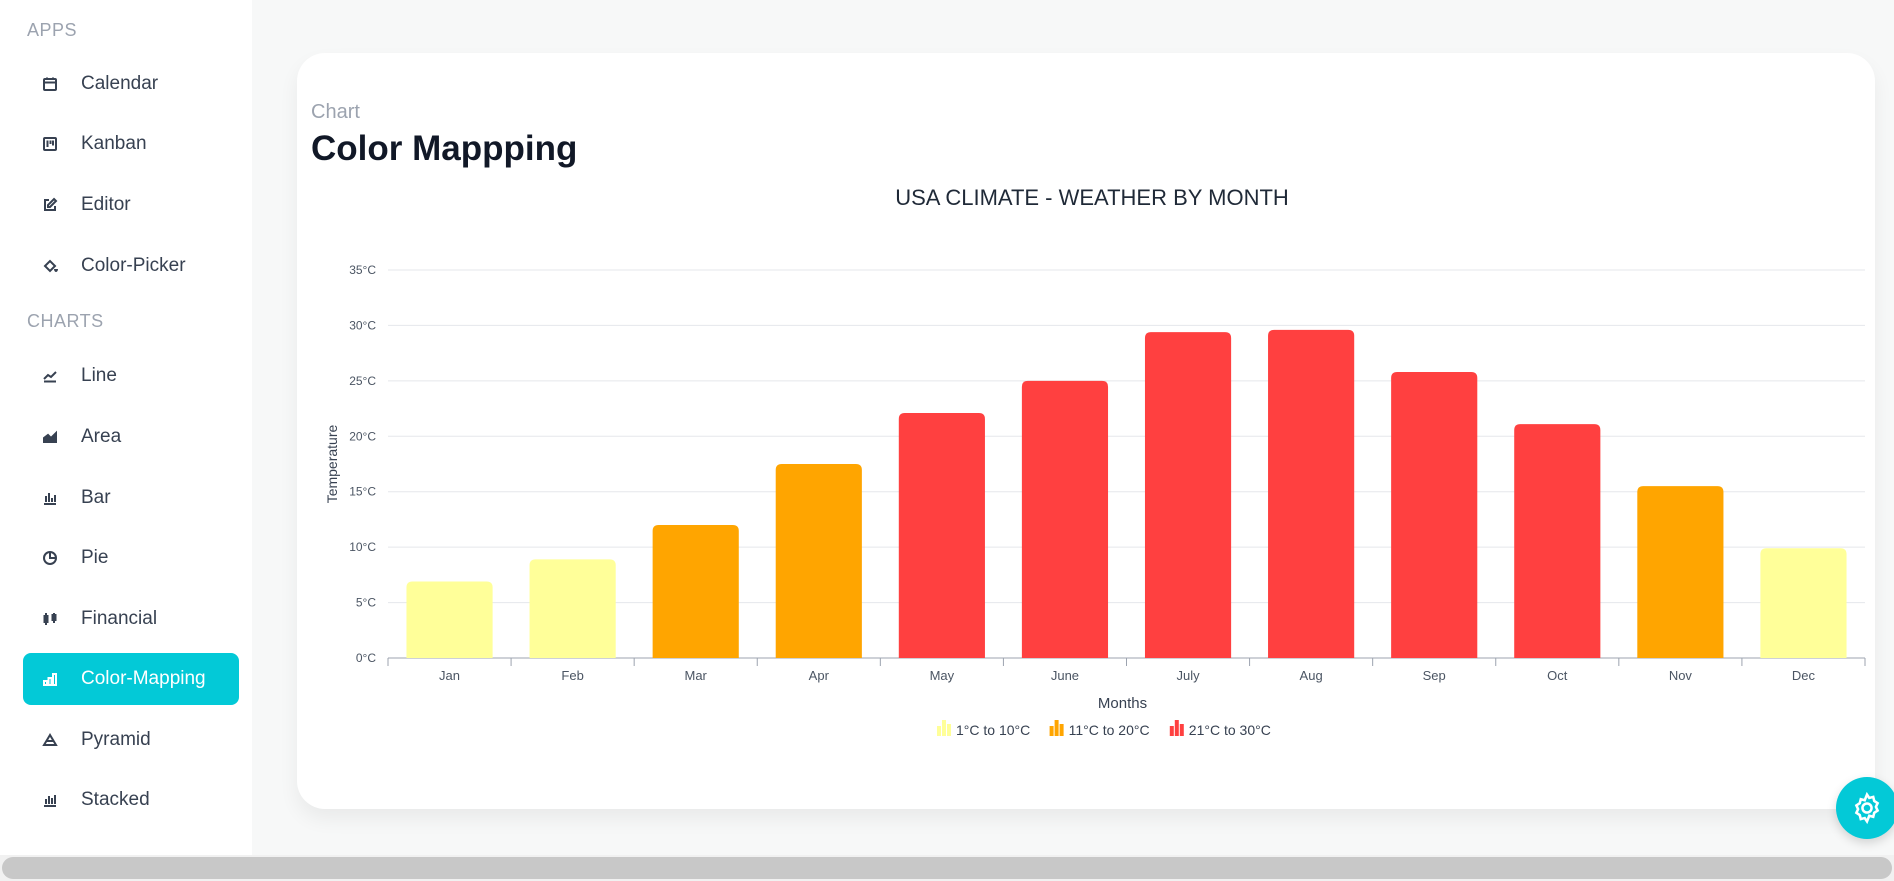  Describe the element at coordinates (119, 618) in the screenshot. I see `sidebar-item-label: Financial` at that location.